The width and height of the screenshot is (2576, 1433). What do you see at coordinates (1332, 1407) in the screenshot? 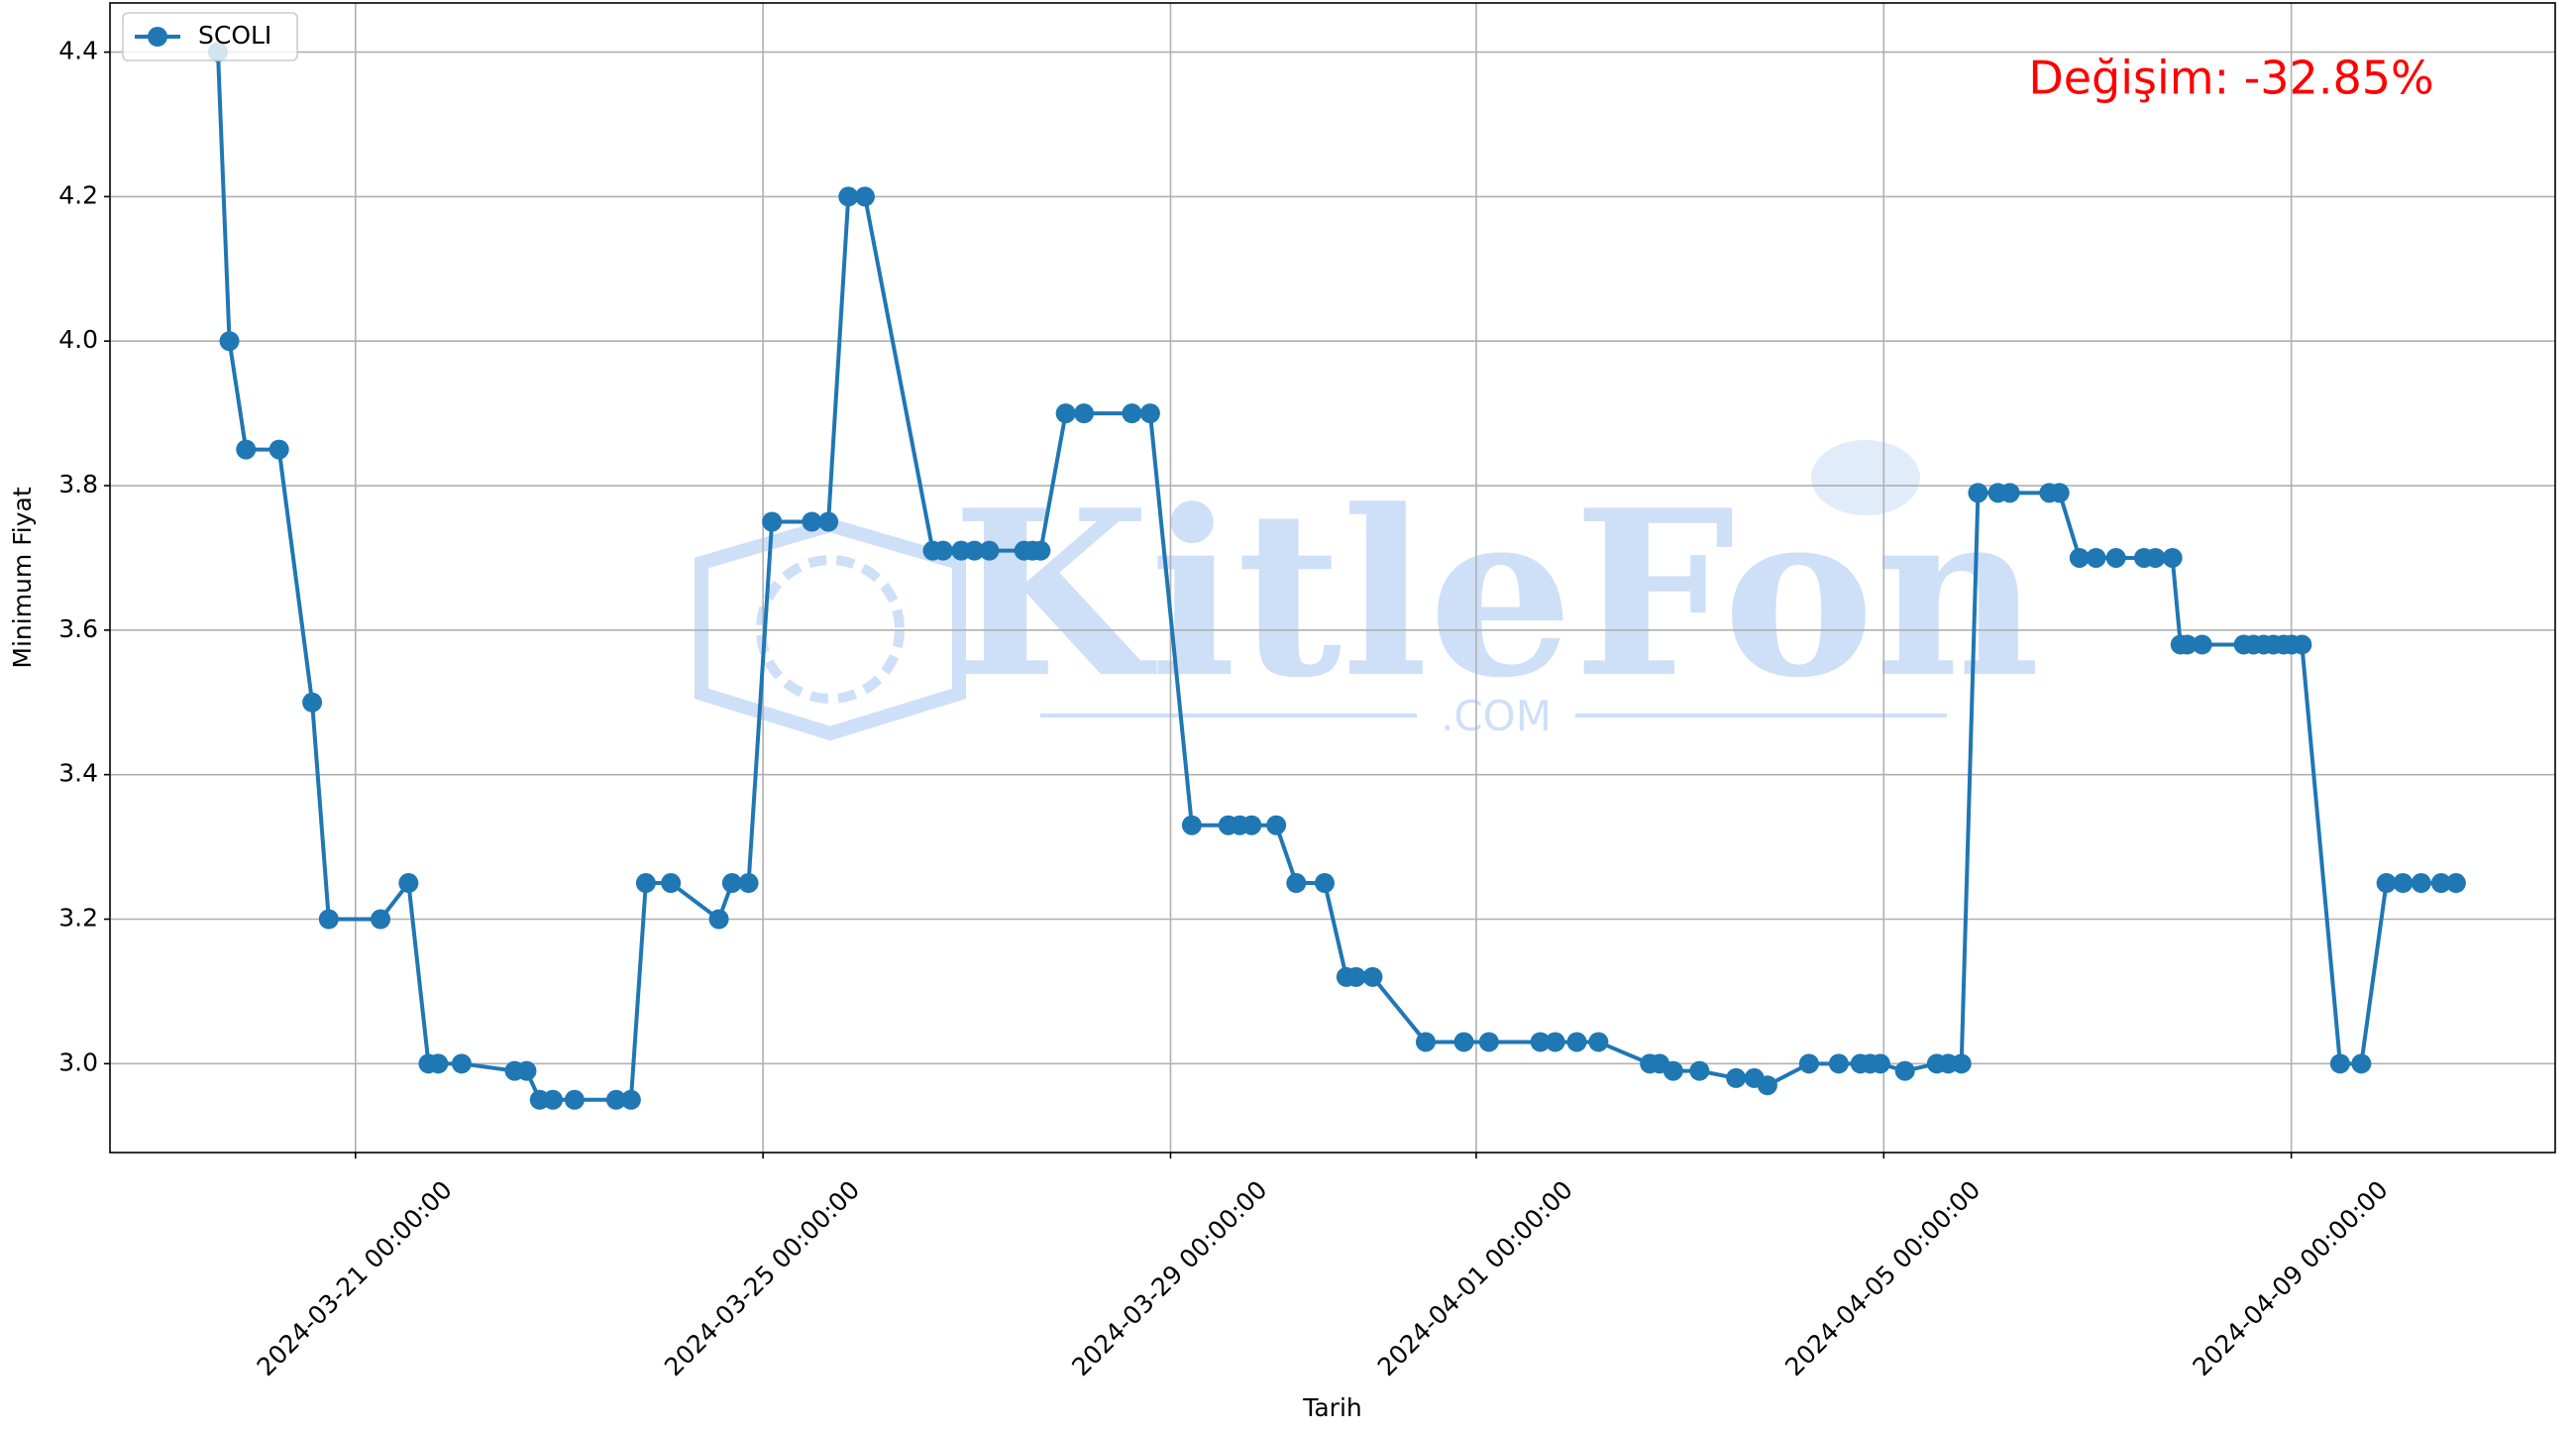
I see `x-axis-label: Tarih` at bounding box center [1332, 1407].